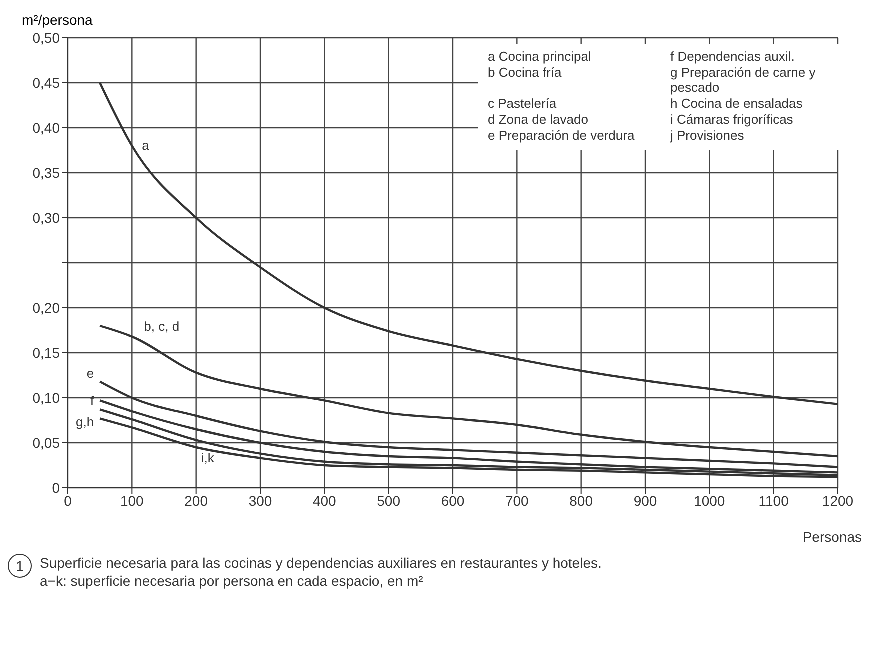  I want to click on series-label: f, so click(92, 401).